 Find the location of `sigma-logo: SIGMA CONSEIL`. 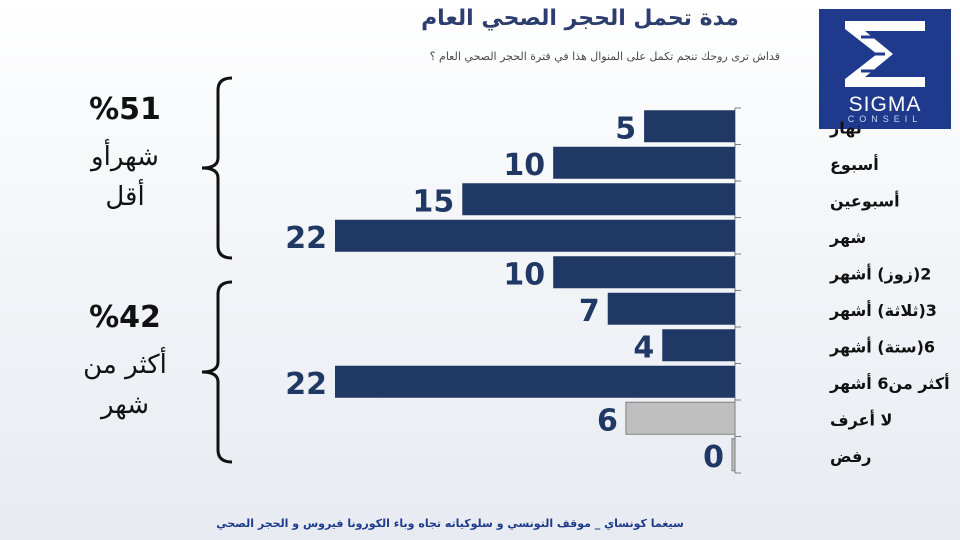

sigma-logo: SIGMA CONSEIL is located at coordinates (885, 69).